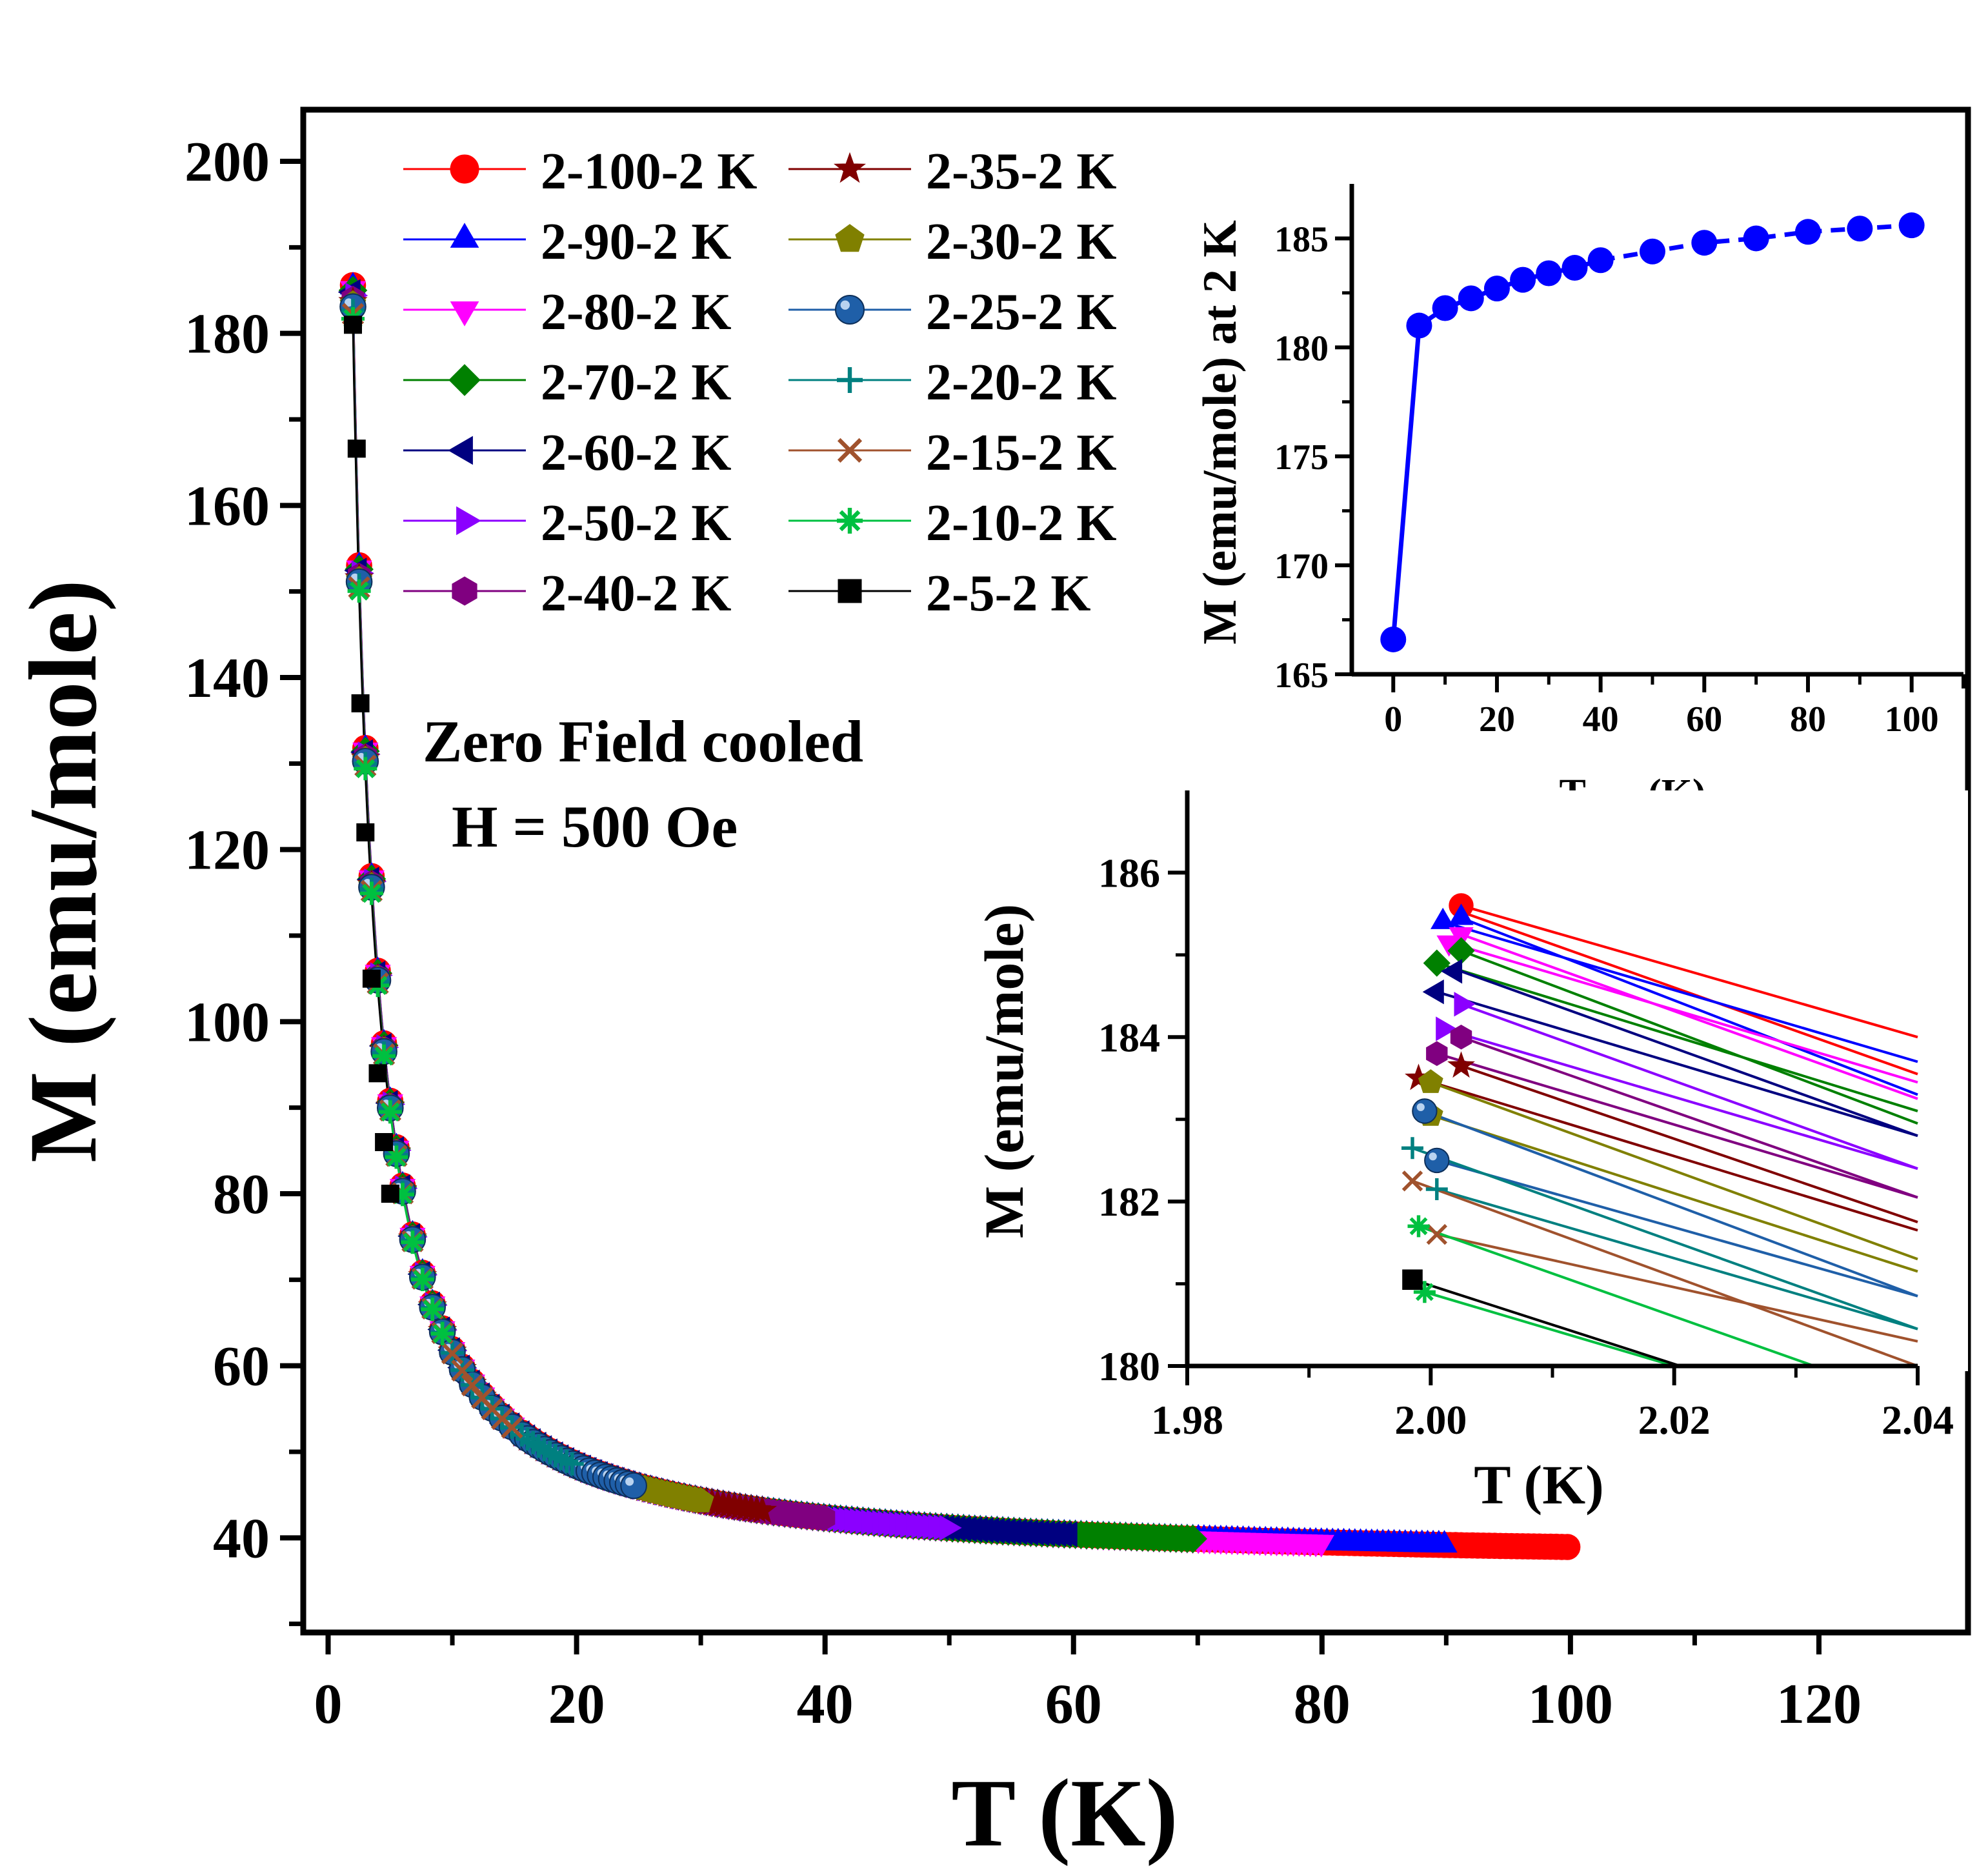 This screenshot has height=1868, width=1988. What do you see at coordinates (1302, 348) in the screenshot?
I see `inset-tmax-y-tick-label: 180` at bounding box center [1302, 348].